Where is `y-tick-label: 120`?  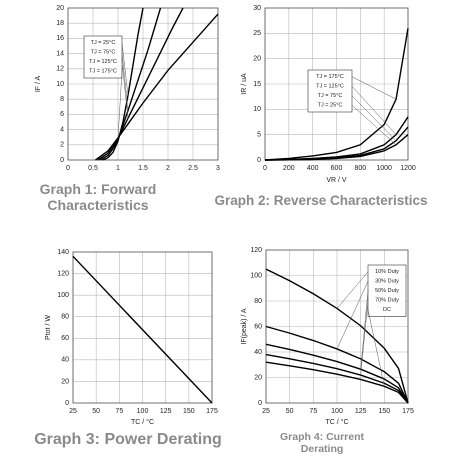 y-tick-label: 120 is located at coordinates (63, 273).